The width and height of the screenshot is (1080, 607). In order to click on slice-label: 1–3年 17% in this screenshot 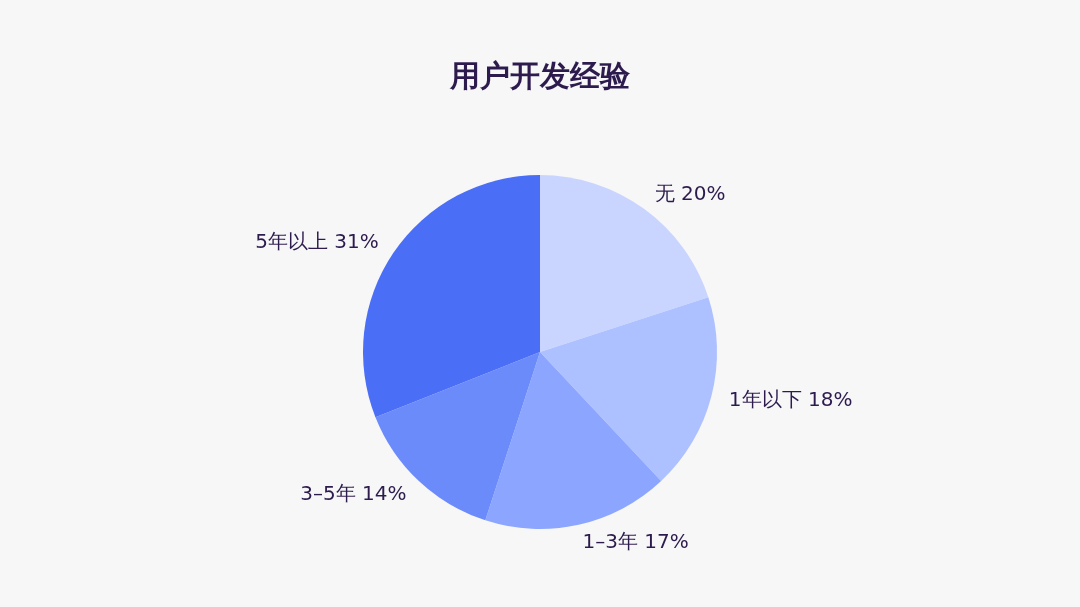, I will do `click(635, 541)`.